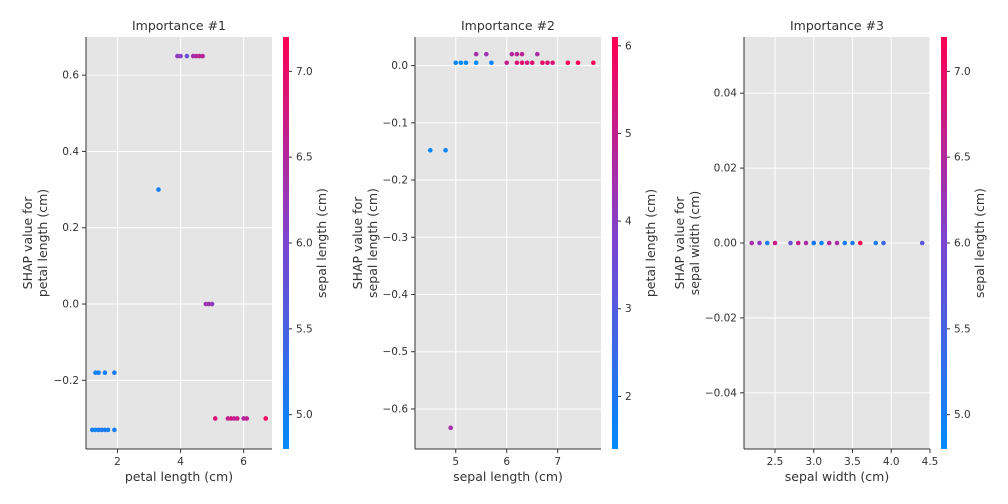 The height and width of the screenshot is (504, 1008). Describe the element at coordinates (396, 352) in the screenshot. I see `y-tick-label: −0.5` at that location.